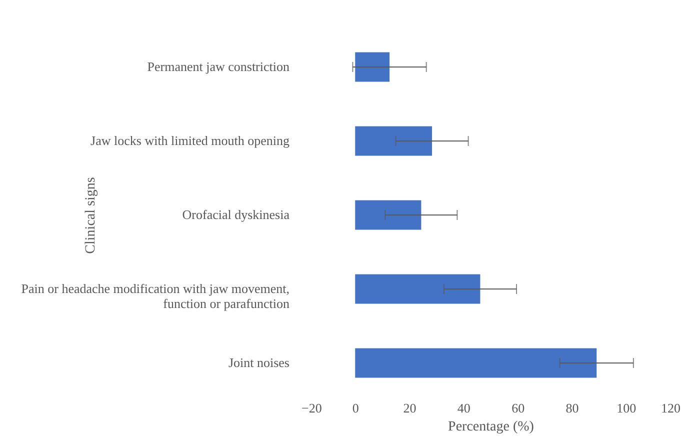 This screenshot has width=688, height=445. What do you see at coordinates (491, 427) in the screenshot?
I see `x-axis-title: Percentage (%)` at bounding box center [491, 427].